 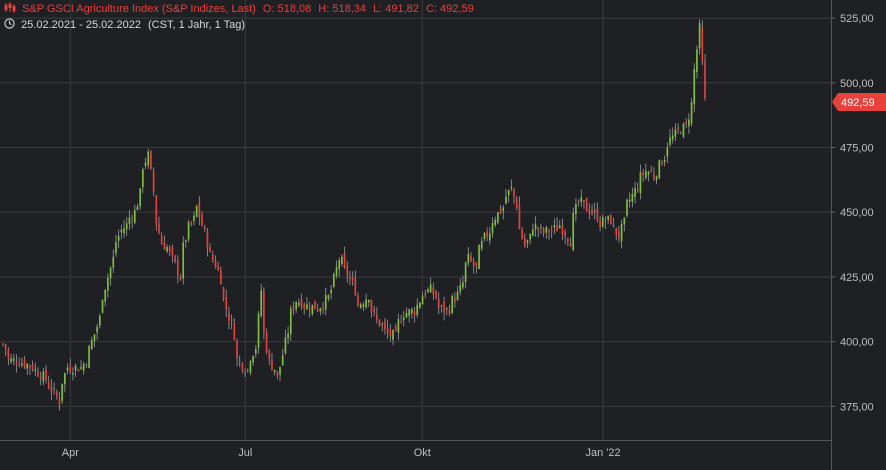 I want to click on candlestick-icon, so click(x=10, y=7).